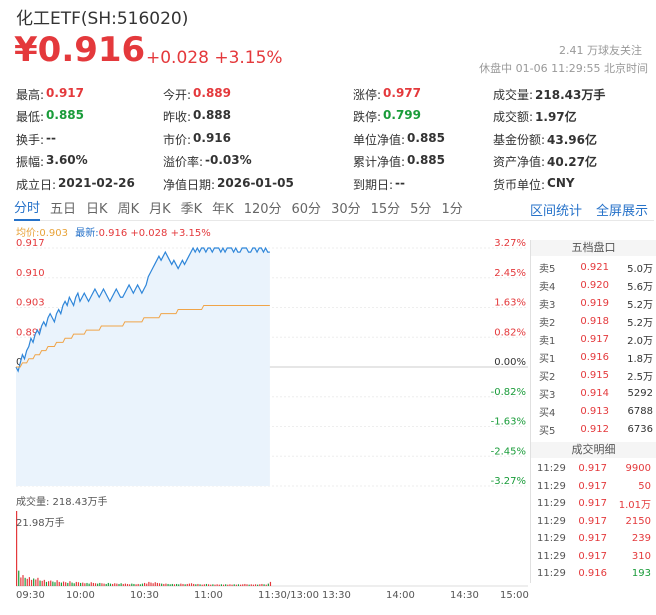 The image size is (656, 615). Describe the element at coordinates (367, 117) in the screenshot. I see `stat-label: 跌停:` at that location.